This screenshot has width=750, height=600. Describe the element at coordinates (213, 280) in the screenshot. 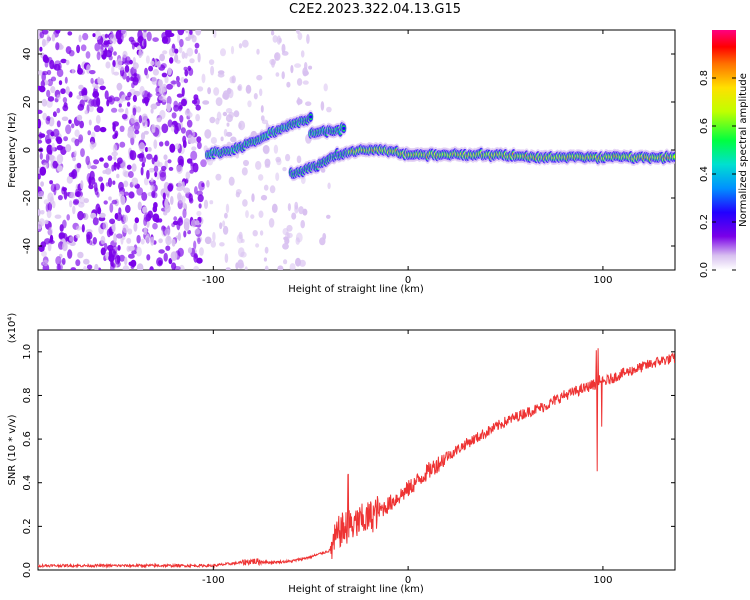

I see `spectrogram-x-tick-label: -100` at that location.